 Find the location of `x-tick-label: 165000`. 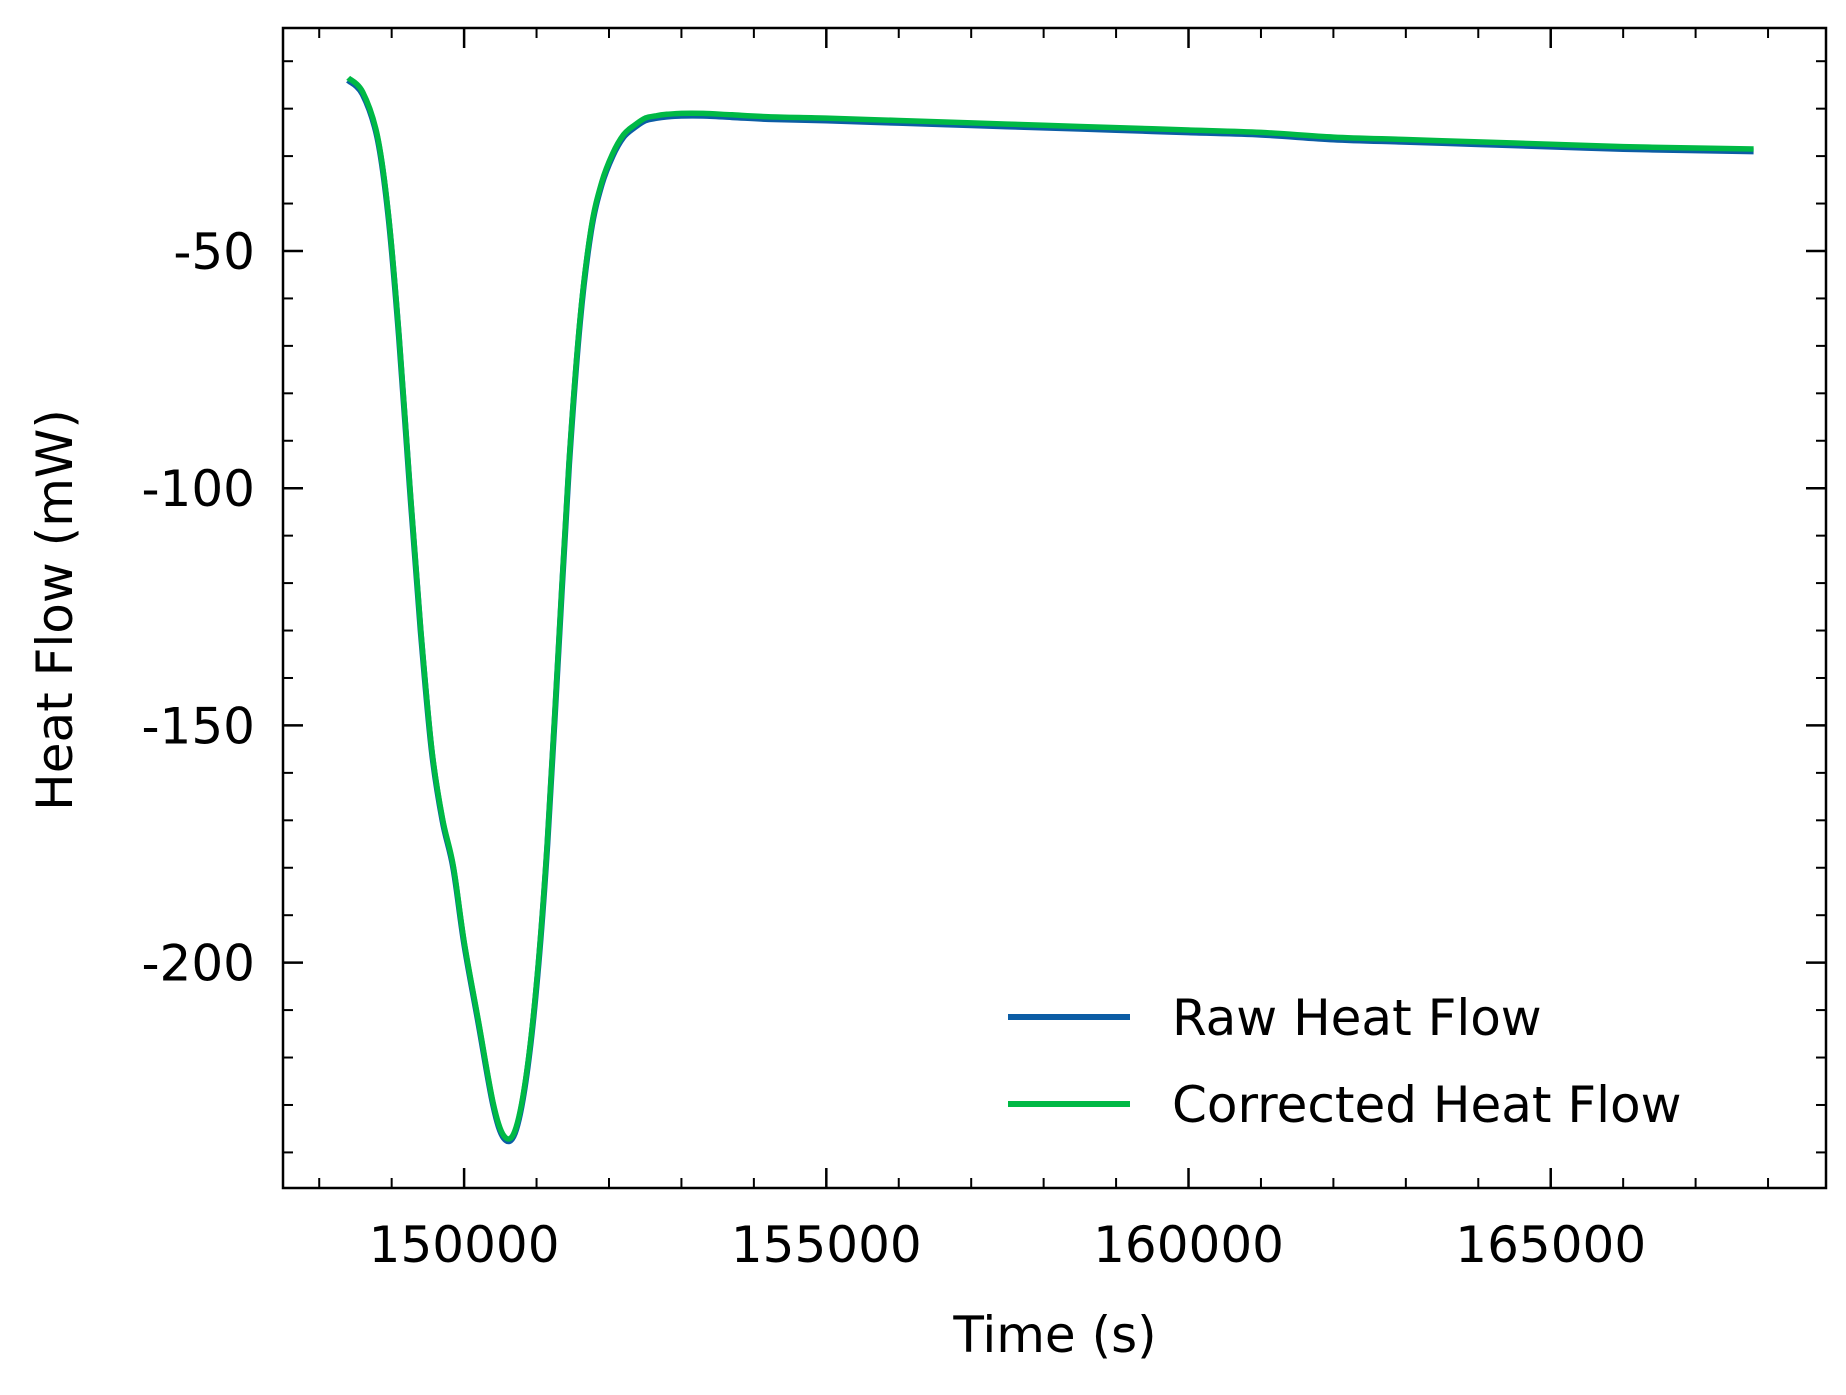

x-tick-label: 165000 is located at coordinates (1550, 1245).